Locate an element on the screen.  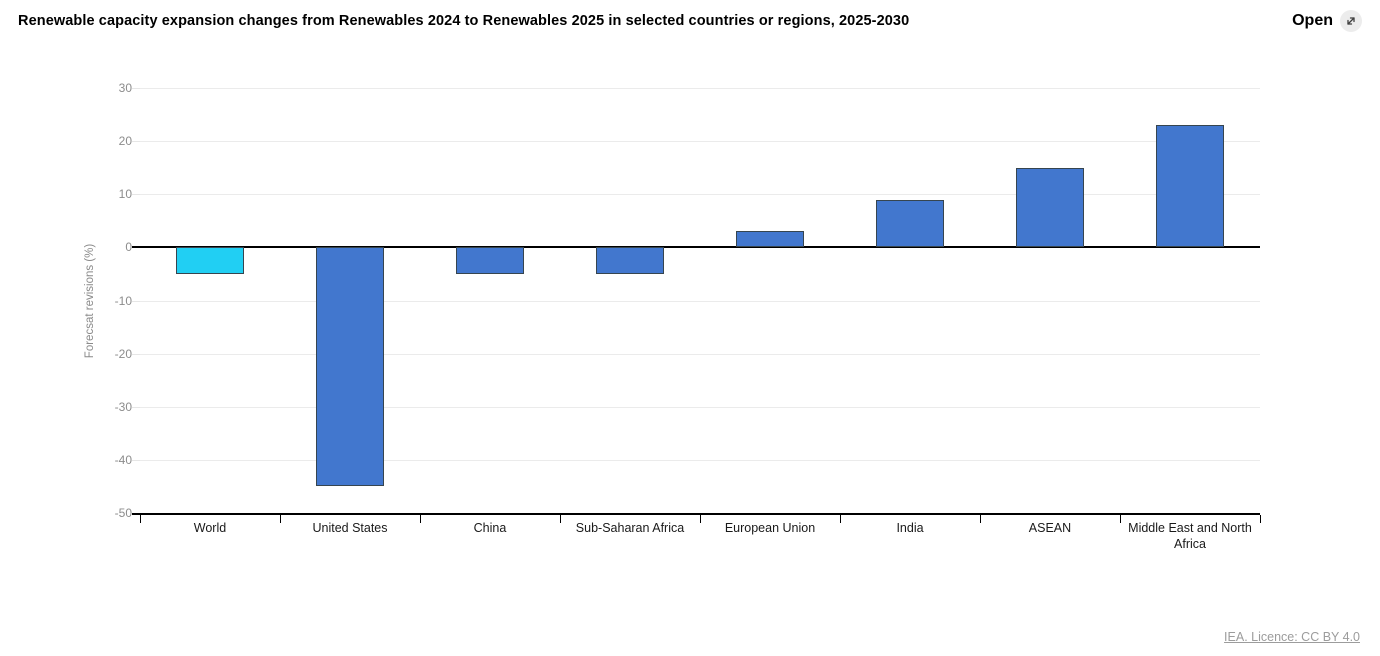
y-tick-label: -40 is located at coordinates (123, 459).